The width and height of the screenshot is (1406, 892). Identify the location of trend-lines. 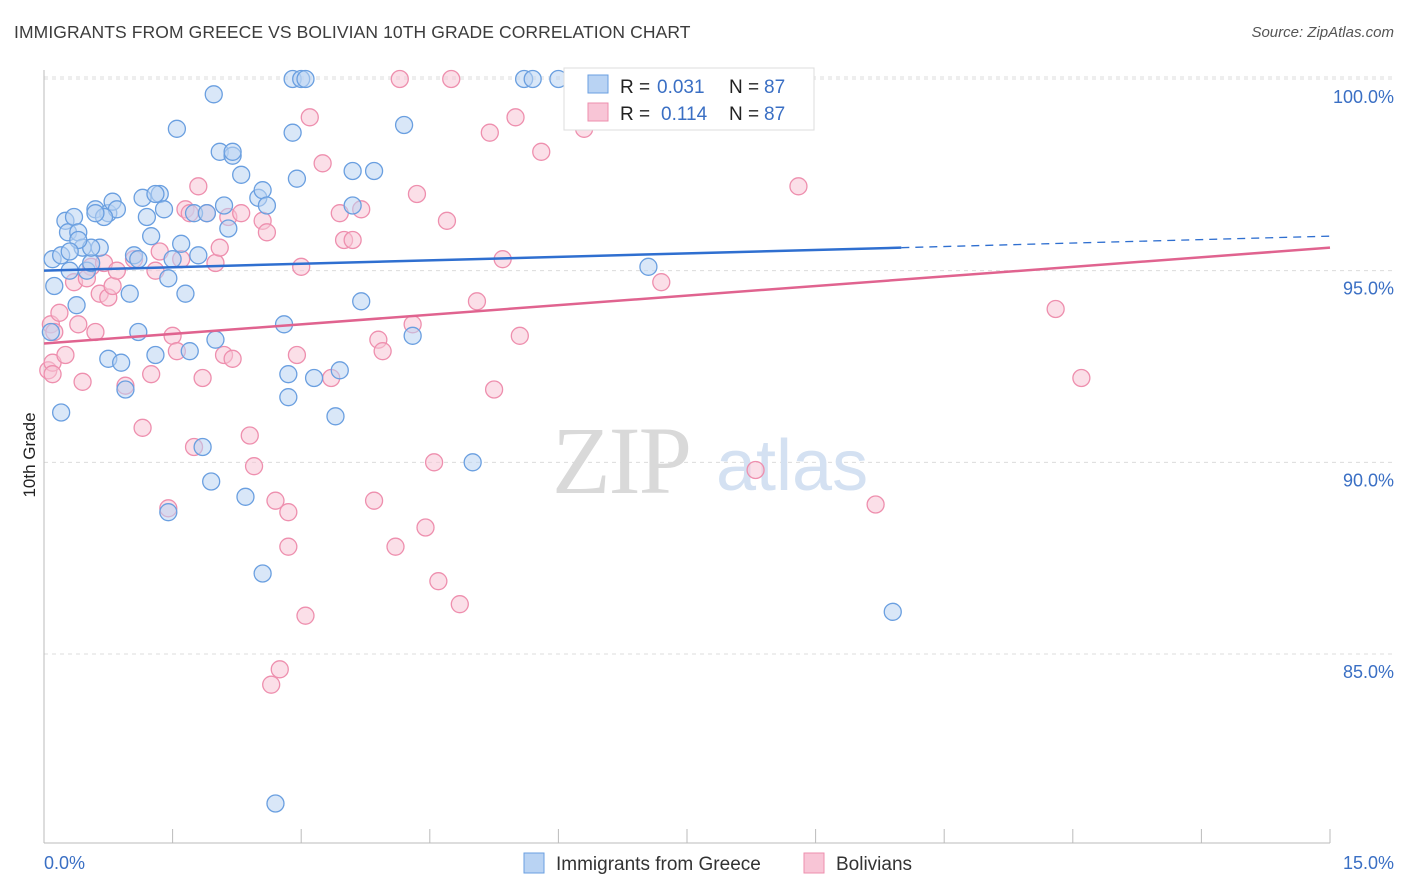
(687, 290).